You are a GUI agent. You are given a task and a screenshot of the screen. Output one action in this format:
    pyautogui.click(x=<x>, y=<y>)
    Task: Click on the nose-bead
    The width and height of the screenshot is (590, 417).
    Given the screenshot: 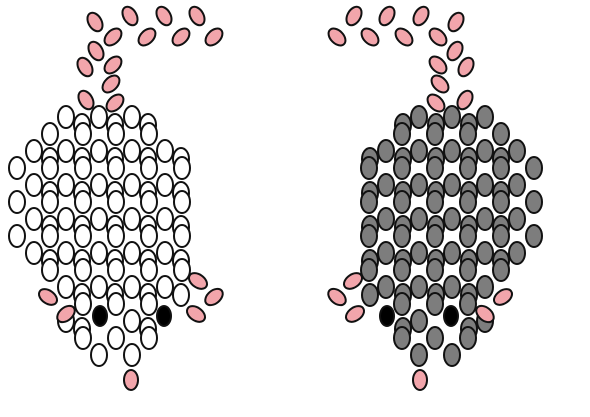 What is the action you would take?
    pyautogui.click(x=420, y=380)
    